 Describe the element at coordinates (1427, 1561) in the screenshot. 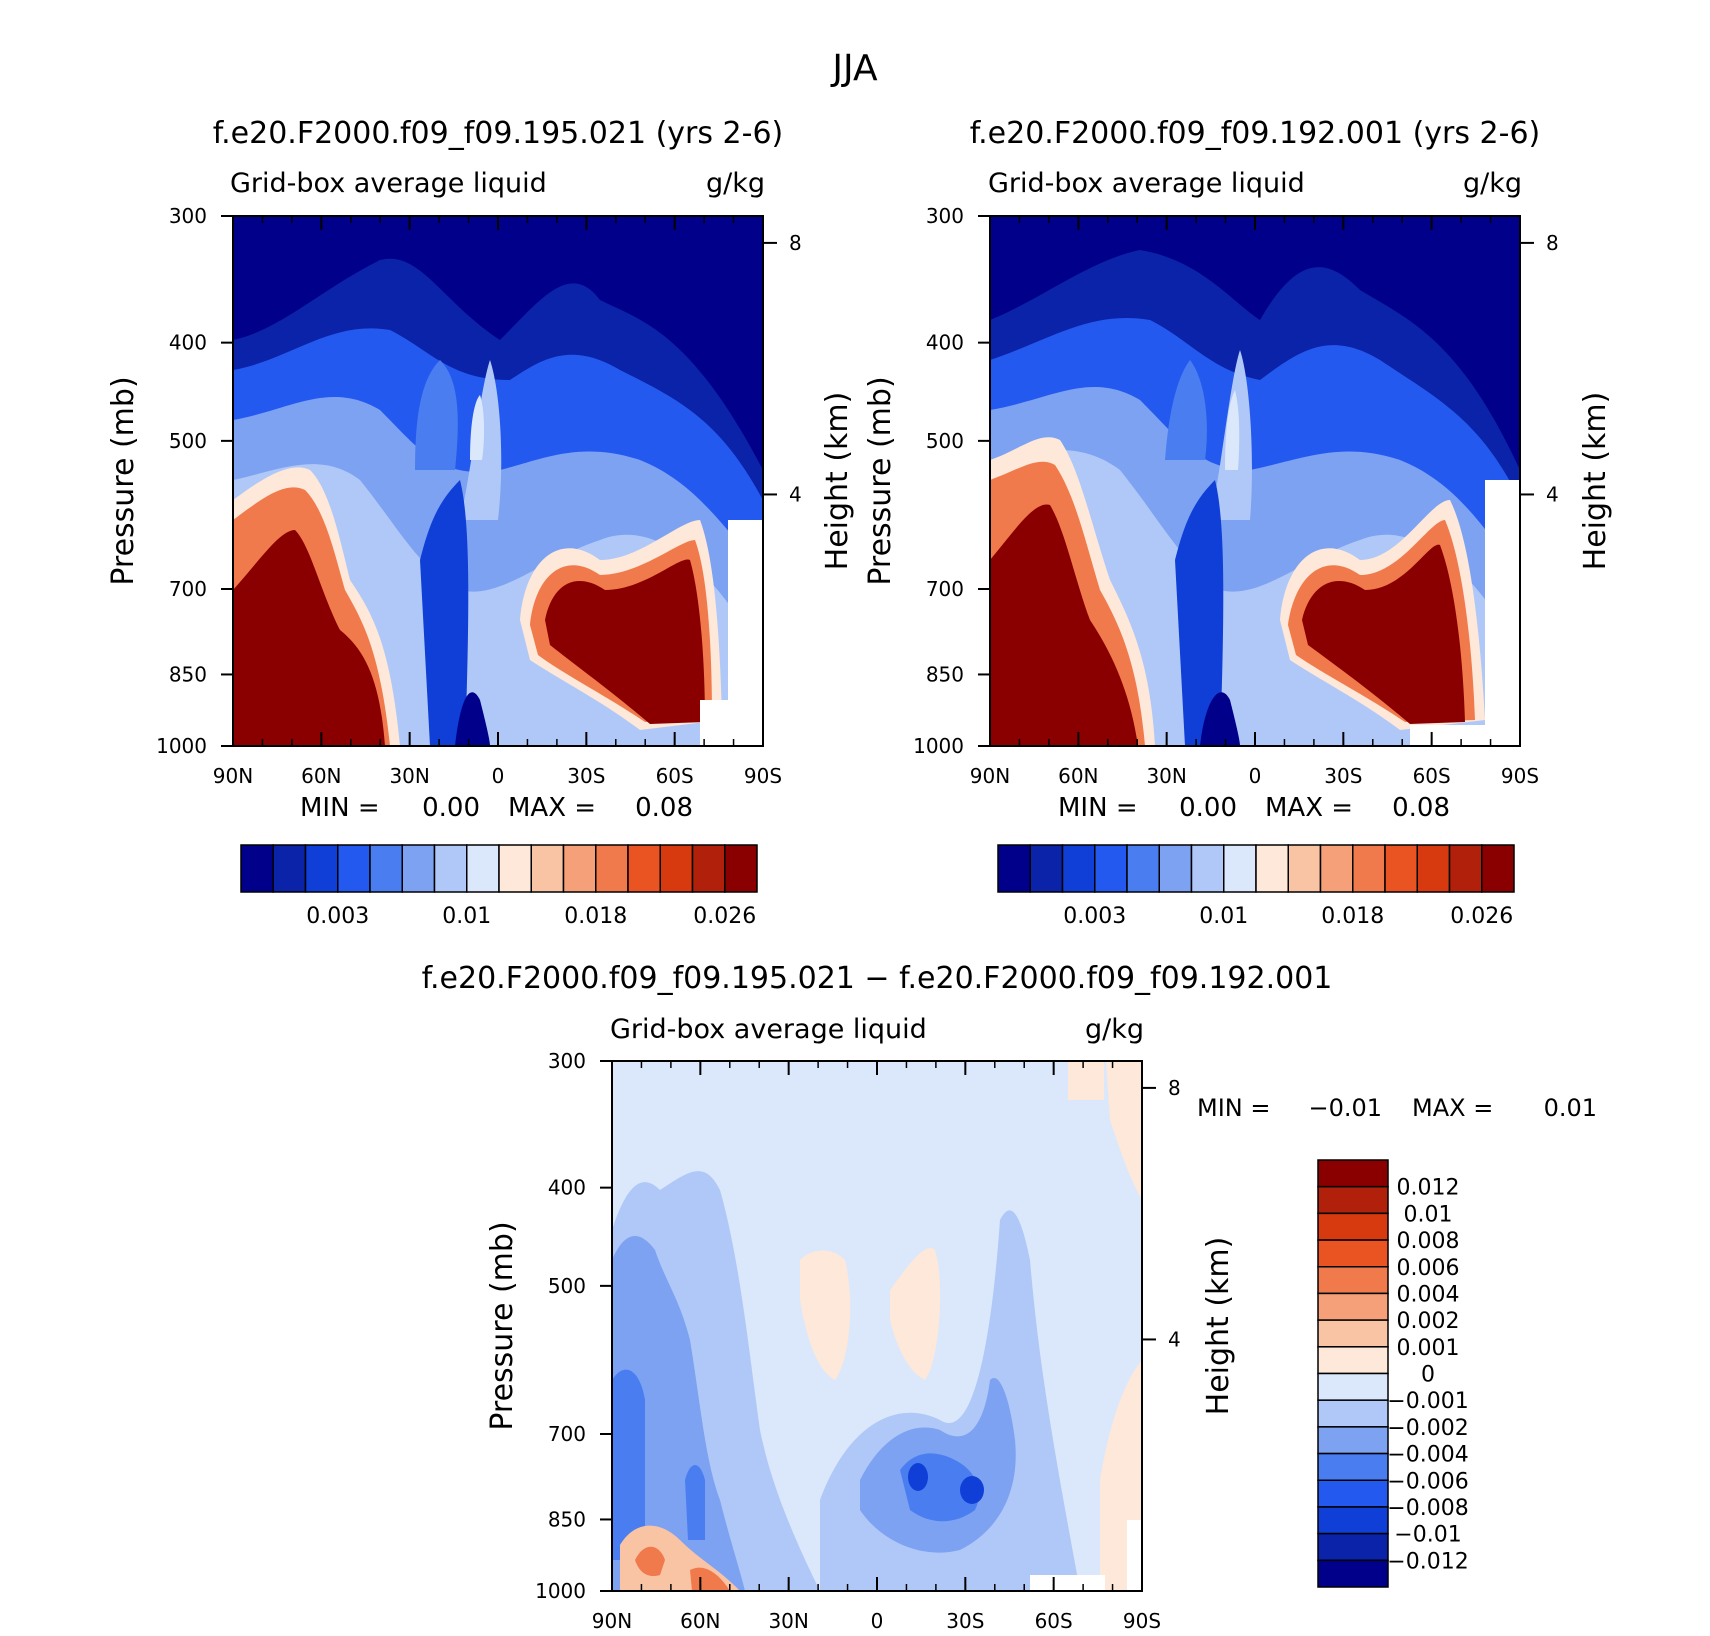

I see `colorbar-label: −0.012` at that location.